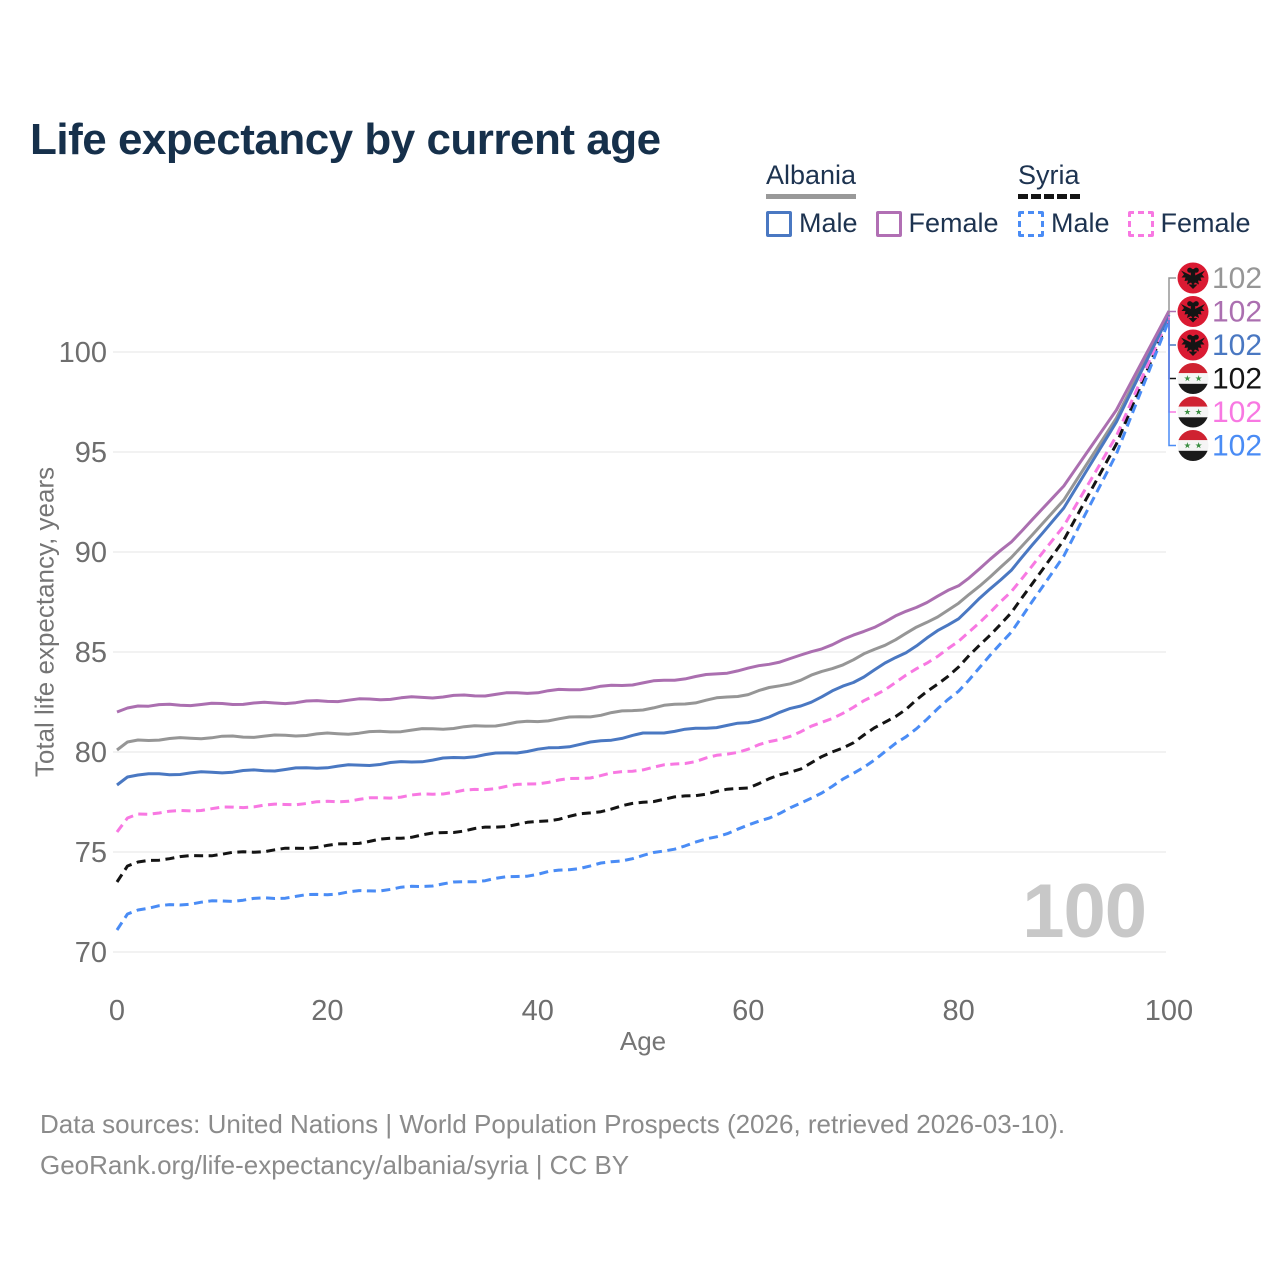  I want to click on legend-label-albania-male: Male, so click(828, 223).